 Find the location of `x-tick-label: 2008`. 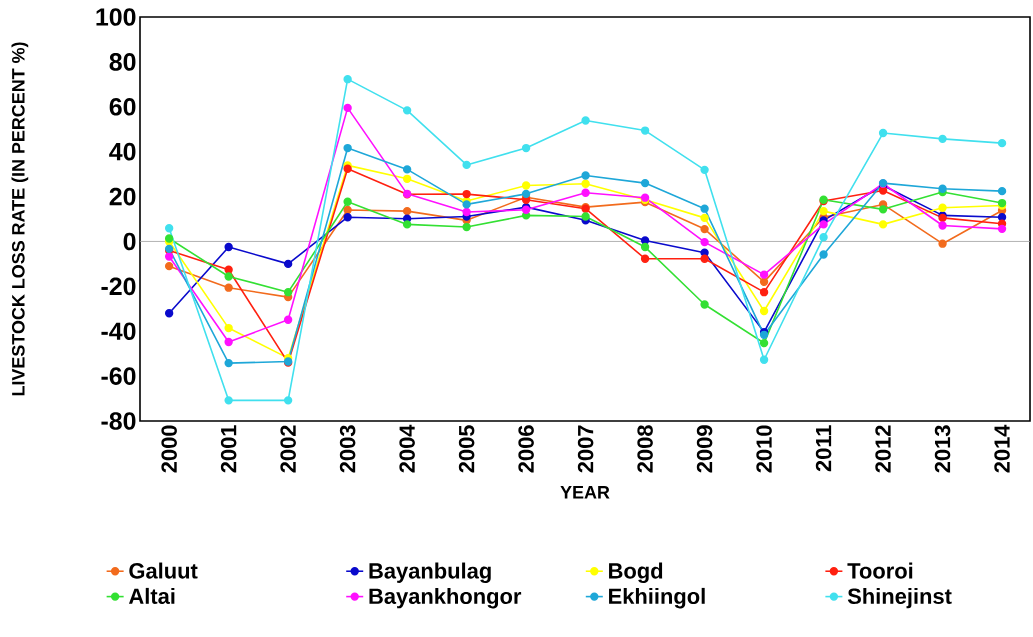

x-tick-label: 2008 is located at coordinates (645, 449).